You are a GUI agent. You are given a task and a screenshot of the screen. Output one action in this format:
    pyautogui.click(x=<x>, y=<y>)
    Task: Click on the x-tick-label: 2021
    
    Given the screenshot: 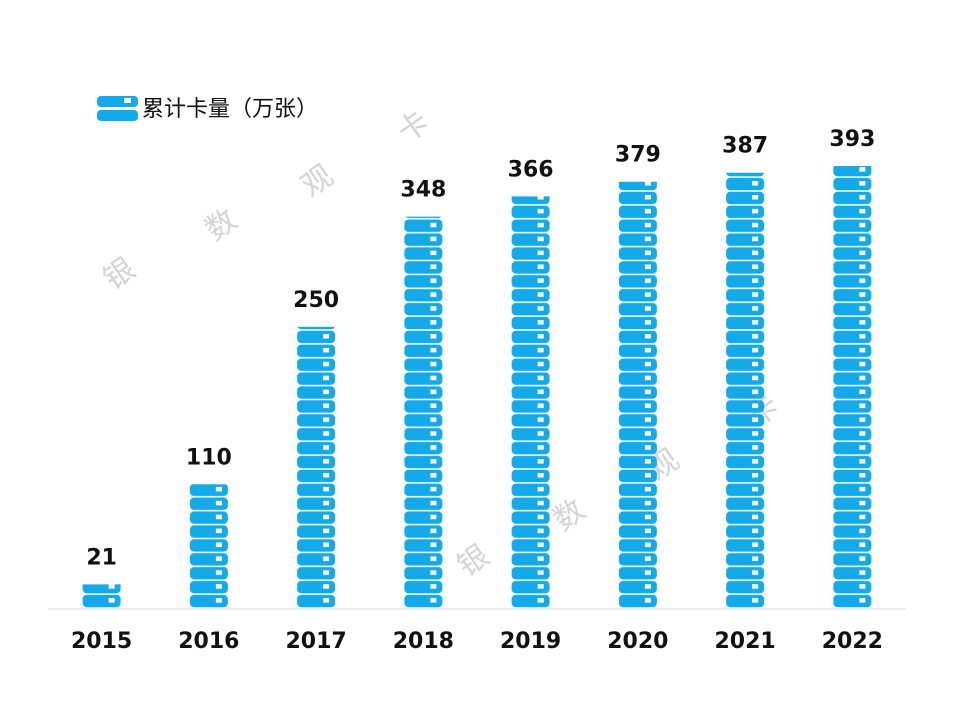 What is the action you would take?
    pyautogui.click(x=745, y=641)
    